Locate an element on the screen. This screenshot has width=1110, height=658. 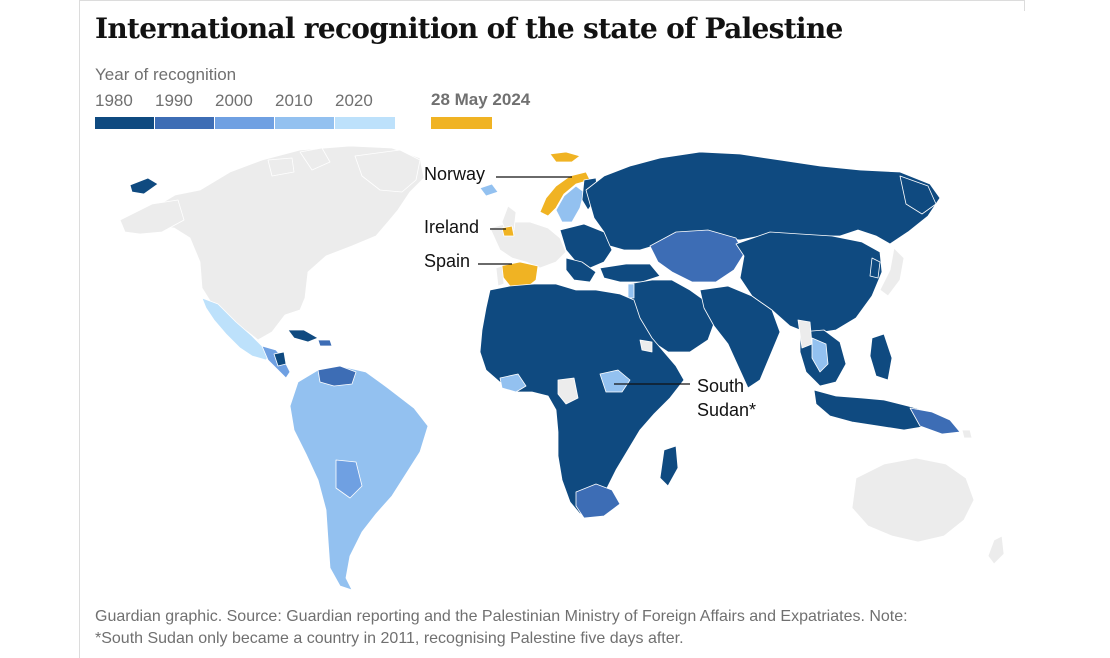
legend-swatch-1990 is located at coordinates (184, 123).